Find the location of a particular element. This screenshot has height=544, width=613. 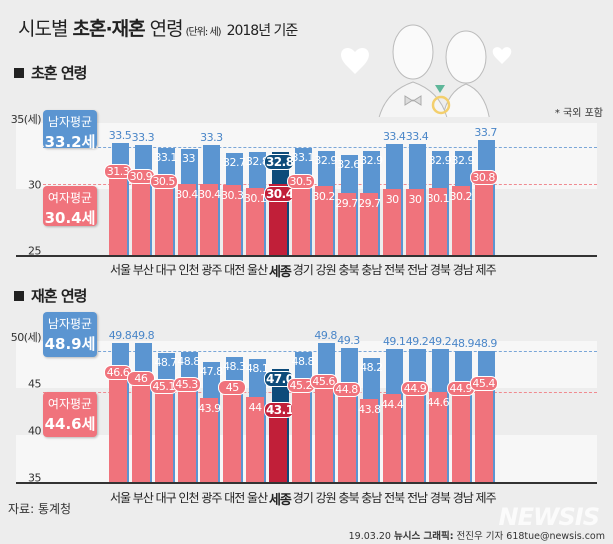

male-value-label: 33.4 is located at coordinates (394, 137).